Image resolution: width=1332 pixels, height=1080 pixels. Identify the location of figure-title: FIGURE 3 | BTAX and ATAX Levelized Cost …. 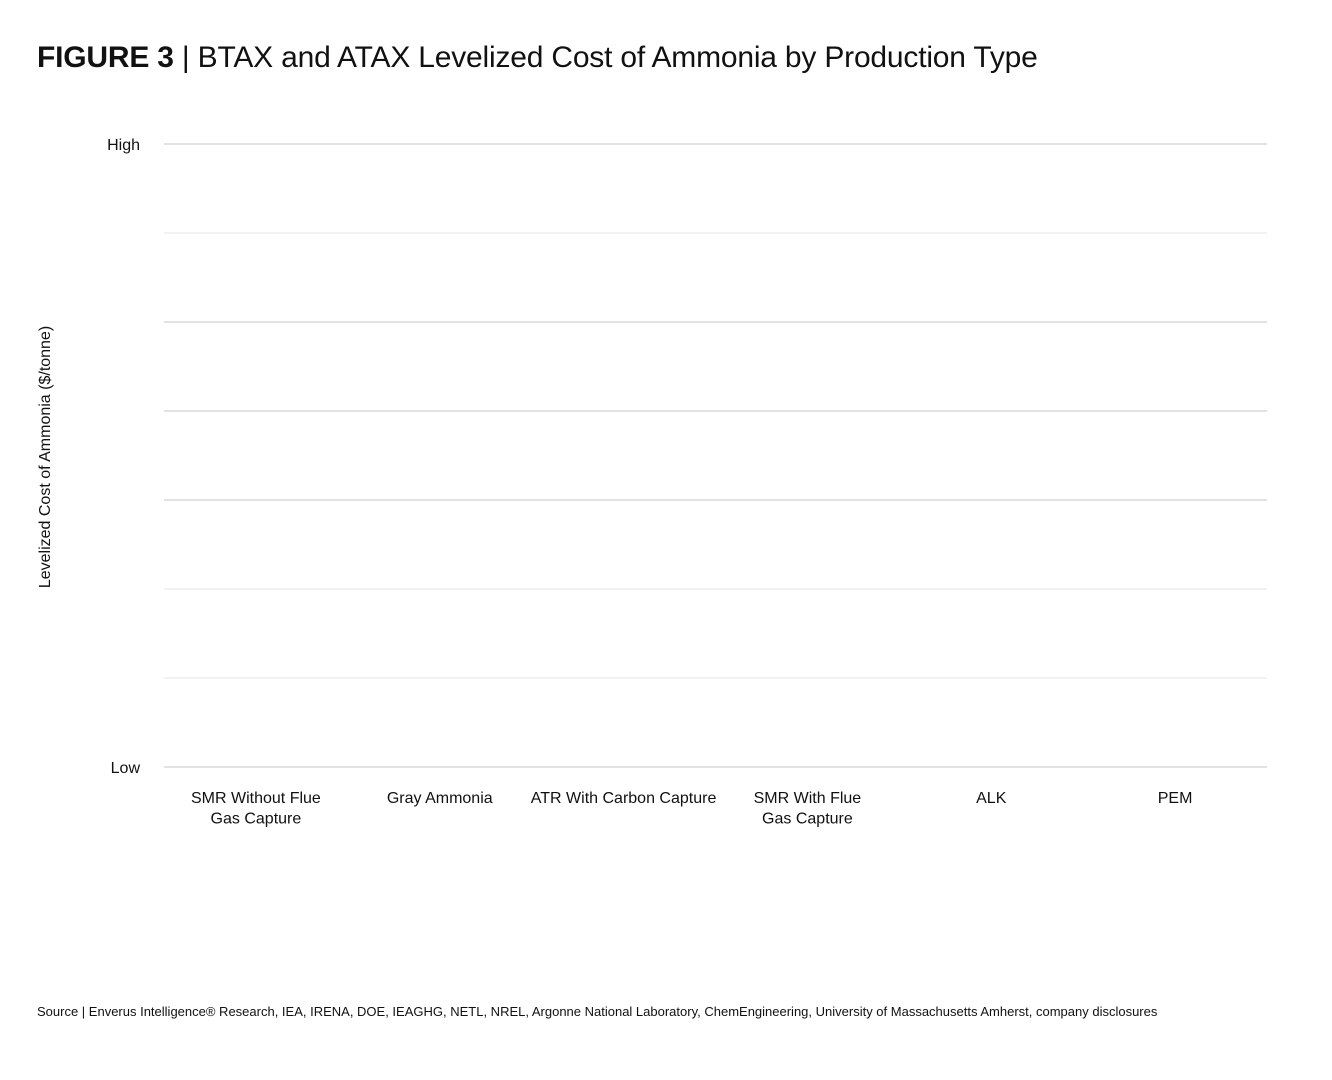
(537, 58).